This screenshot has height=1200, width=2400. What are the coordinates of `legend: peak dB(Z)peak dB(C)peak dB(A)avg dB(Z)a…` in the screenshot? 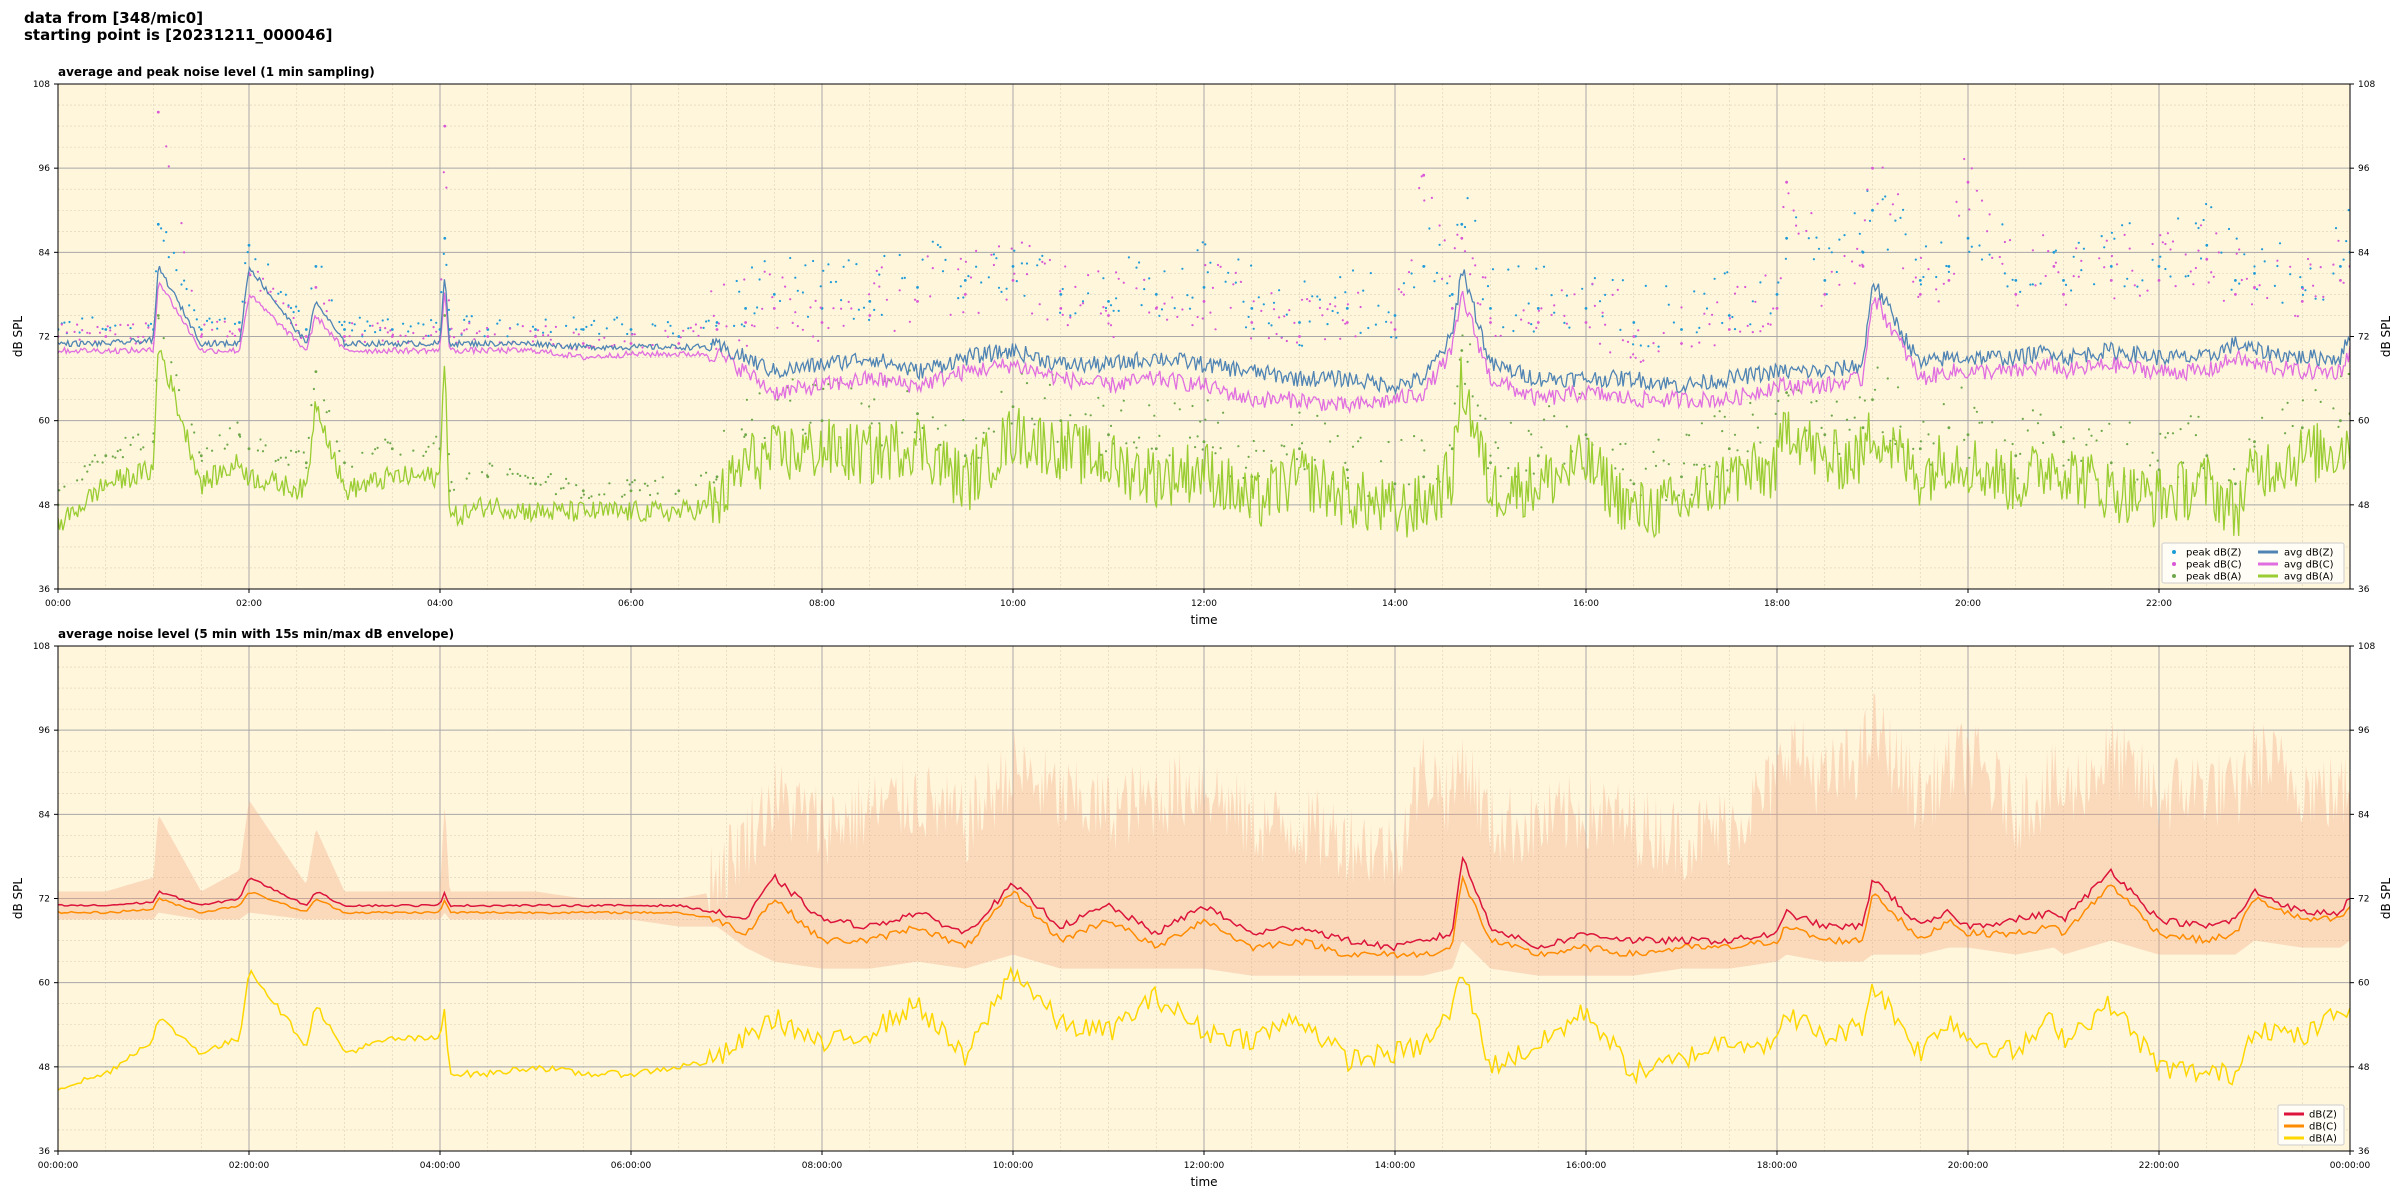 It's located at (2253, 563).